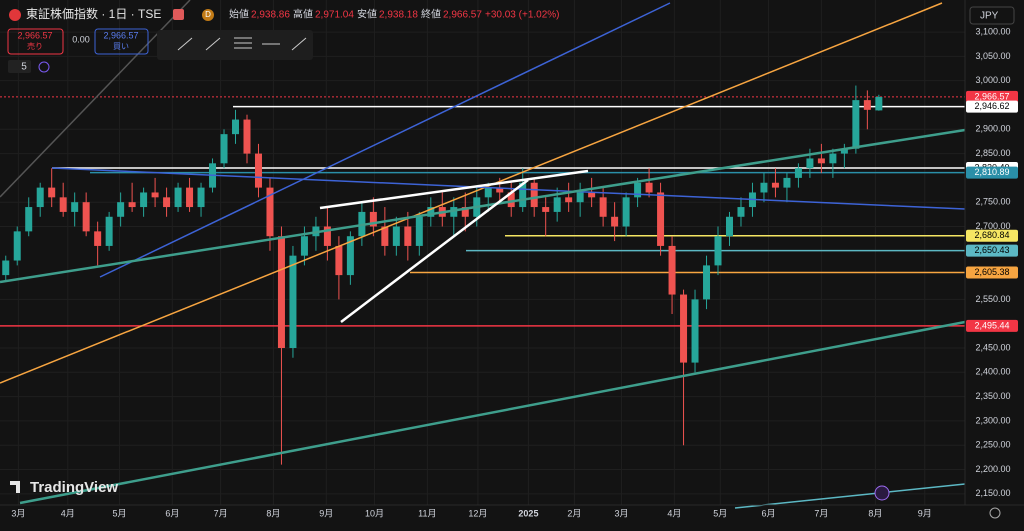 Image resolution: width=1024 pixels, height=531 pixels. I want to click on buy-price: 2,966.57, so click(120, 35).